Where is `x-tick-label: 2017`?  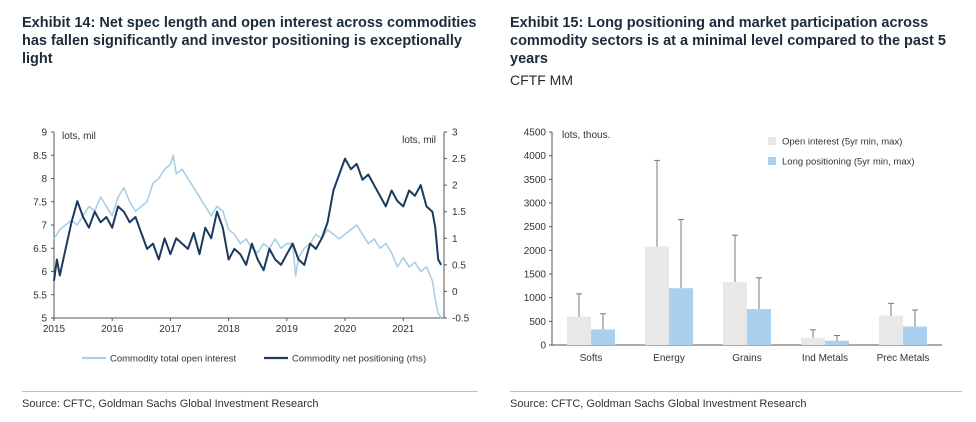 x-tick-label: 2017 is located at coordinates (170, 329).